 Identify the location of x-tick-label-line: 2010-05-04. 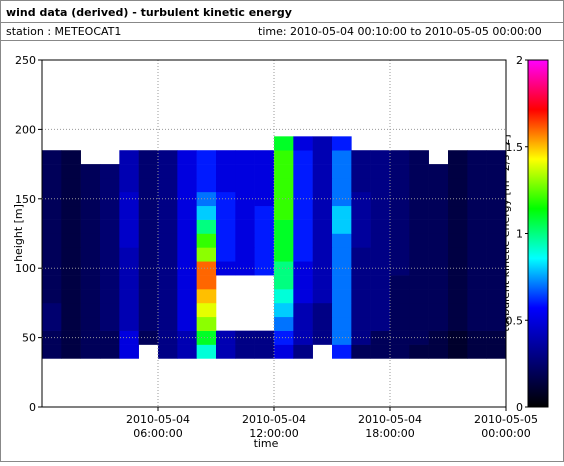
(158, 419).